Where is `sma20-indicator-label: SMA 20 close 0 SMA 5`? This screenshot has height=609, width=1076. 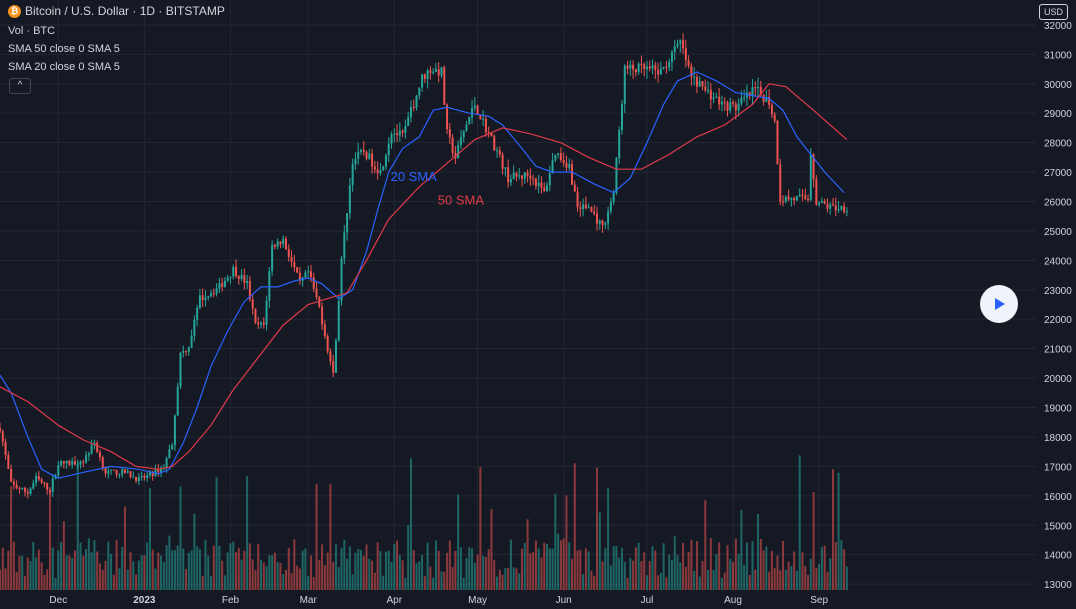
sma20-indicator-label: SMA 20 close 0 SMA 5 is located at coordinates (64, 67).